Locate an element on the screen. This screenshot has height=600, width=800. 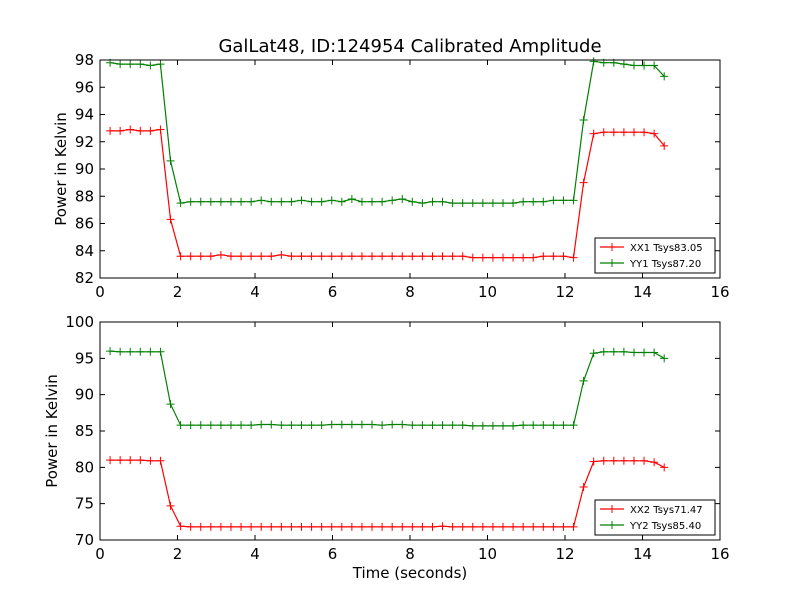
y-tick-label: 90 is located at coordinates (84, 169).